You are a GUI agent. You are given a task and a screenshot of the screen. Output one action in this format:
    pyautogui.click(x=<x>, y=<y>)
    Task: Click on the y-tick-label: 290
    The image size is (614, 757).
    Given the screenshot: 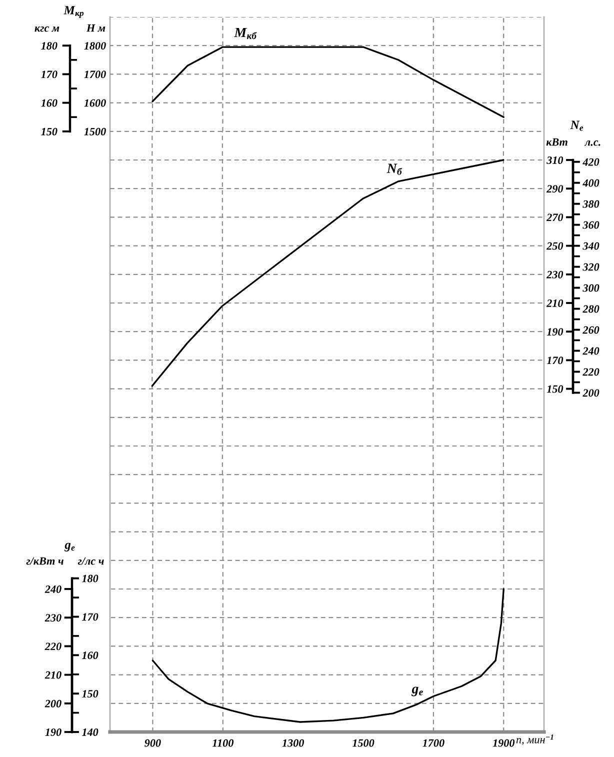 What is the action you would take?
    pyautogui.click(x=555, y=189)
    